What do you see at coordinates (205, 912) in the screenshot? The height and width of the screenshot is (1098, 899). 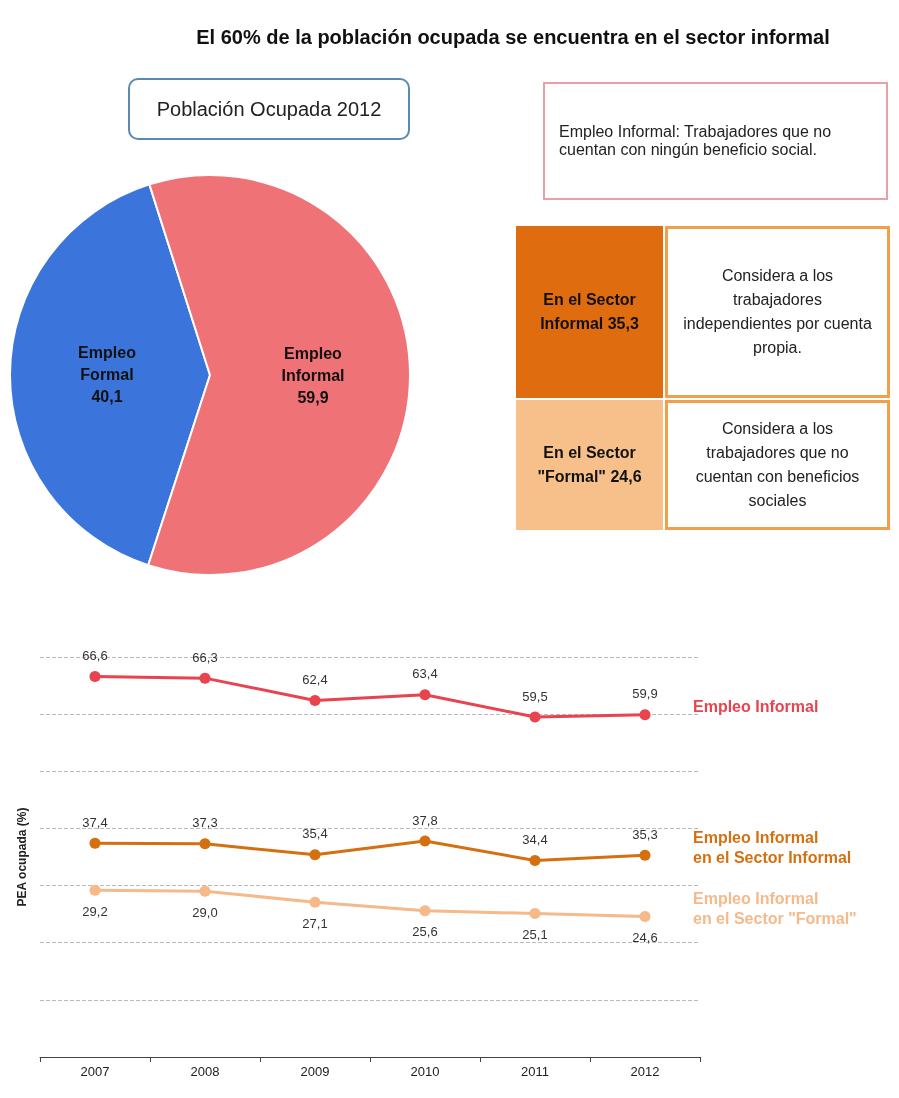 I see `data-label: 29,0` at bounding box center [205, 912].